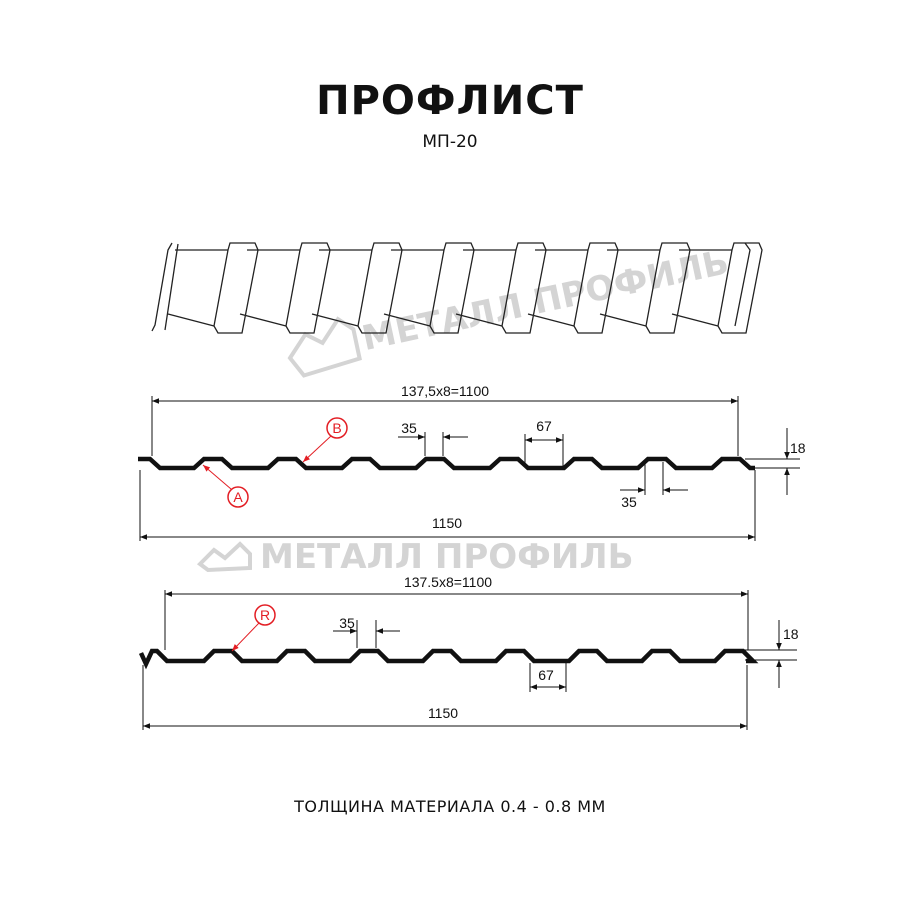  What do you see at coordinates (265, 615) in the screenshot?
I see `svg-text: R` at bounding box center [265, 615].